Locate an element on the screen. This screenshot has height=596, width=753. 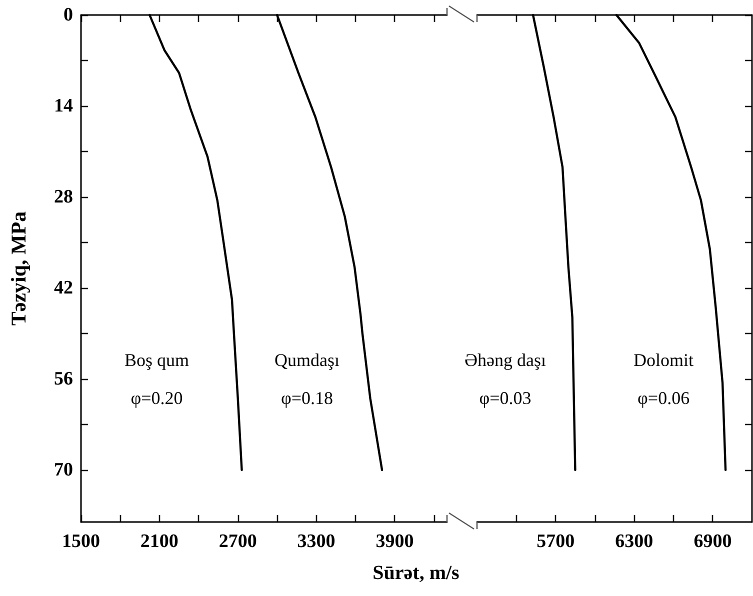
x-axis-title: Sūrət, m/s is located at coordinates (416, 573).